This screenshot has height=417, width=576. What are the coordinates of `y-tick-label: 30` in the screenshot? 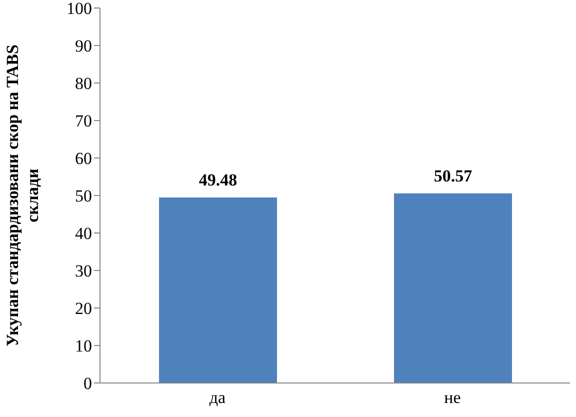 It's located at (83, 271).